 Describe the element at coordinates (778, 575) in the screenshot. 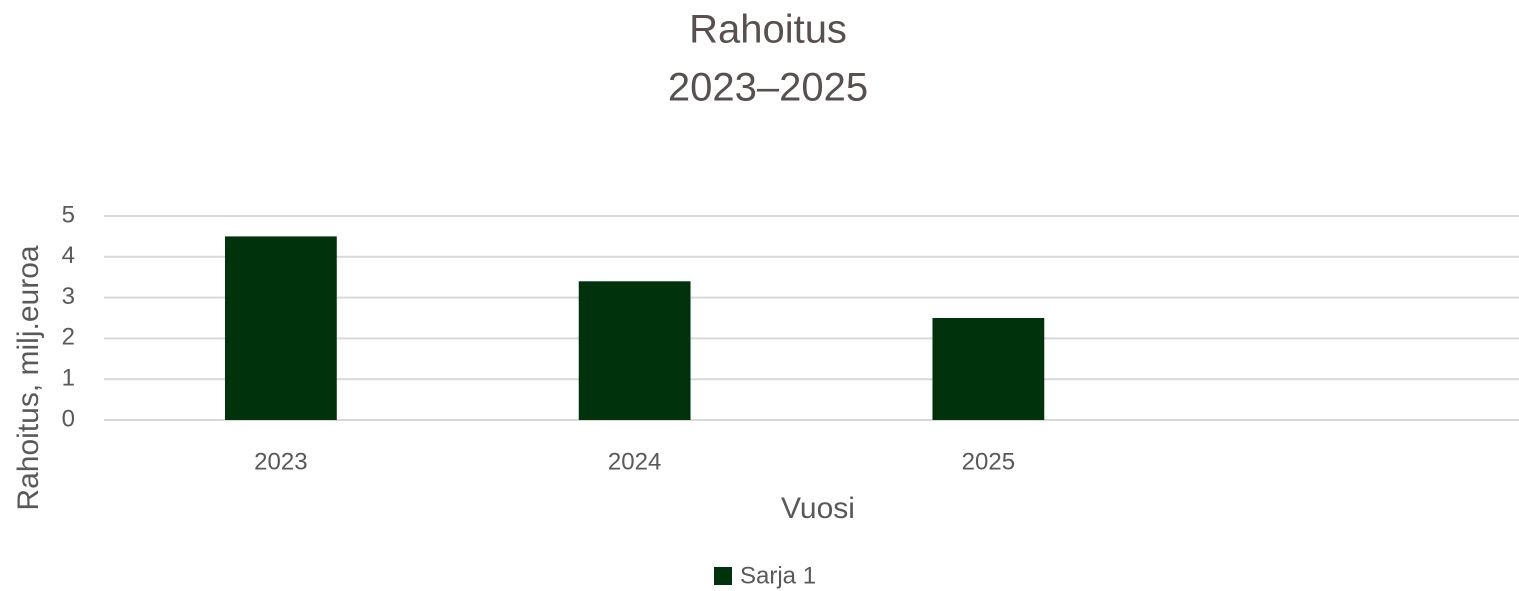

I see `legend-label: Sarja 1` at that location.